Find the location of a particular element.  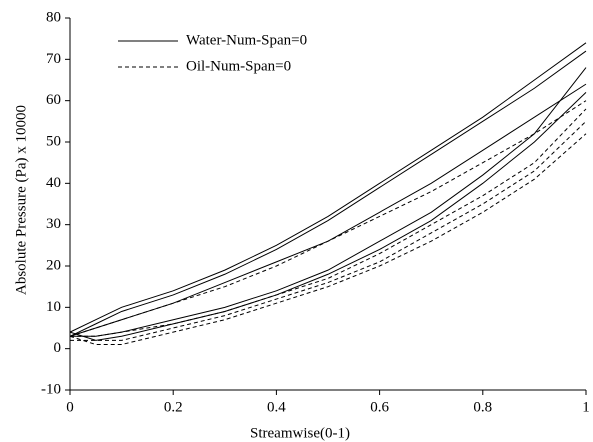

x-tick-label: 0.4 is located at coordinates (276, 407).